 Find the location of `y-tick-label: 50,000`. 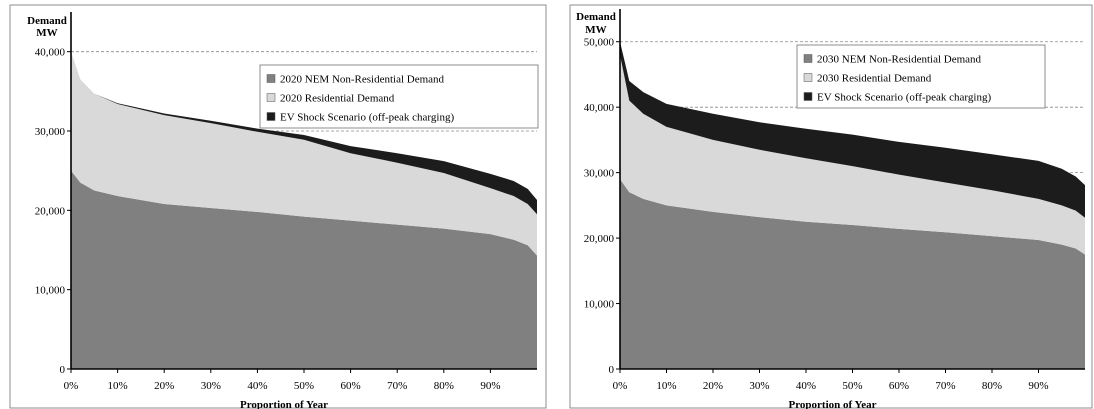

y-tick-label: 50,000 is located at coordinates (599, 43).